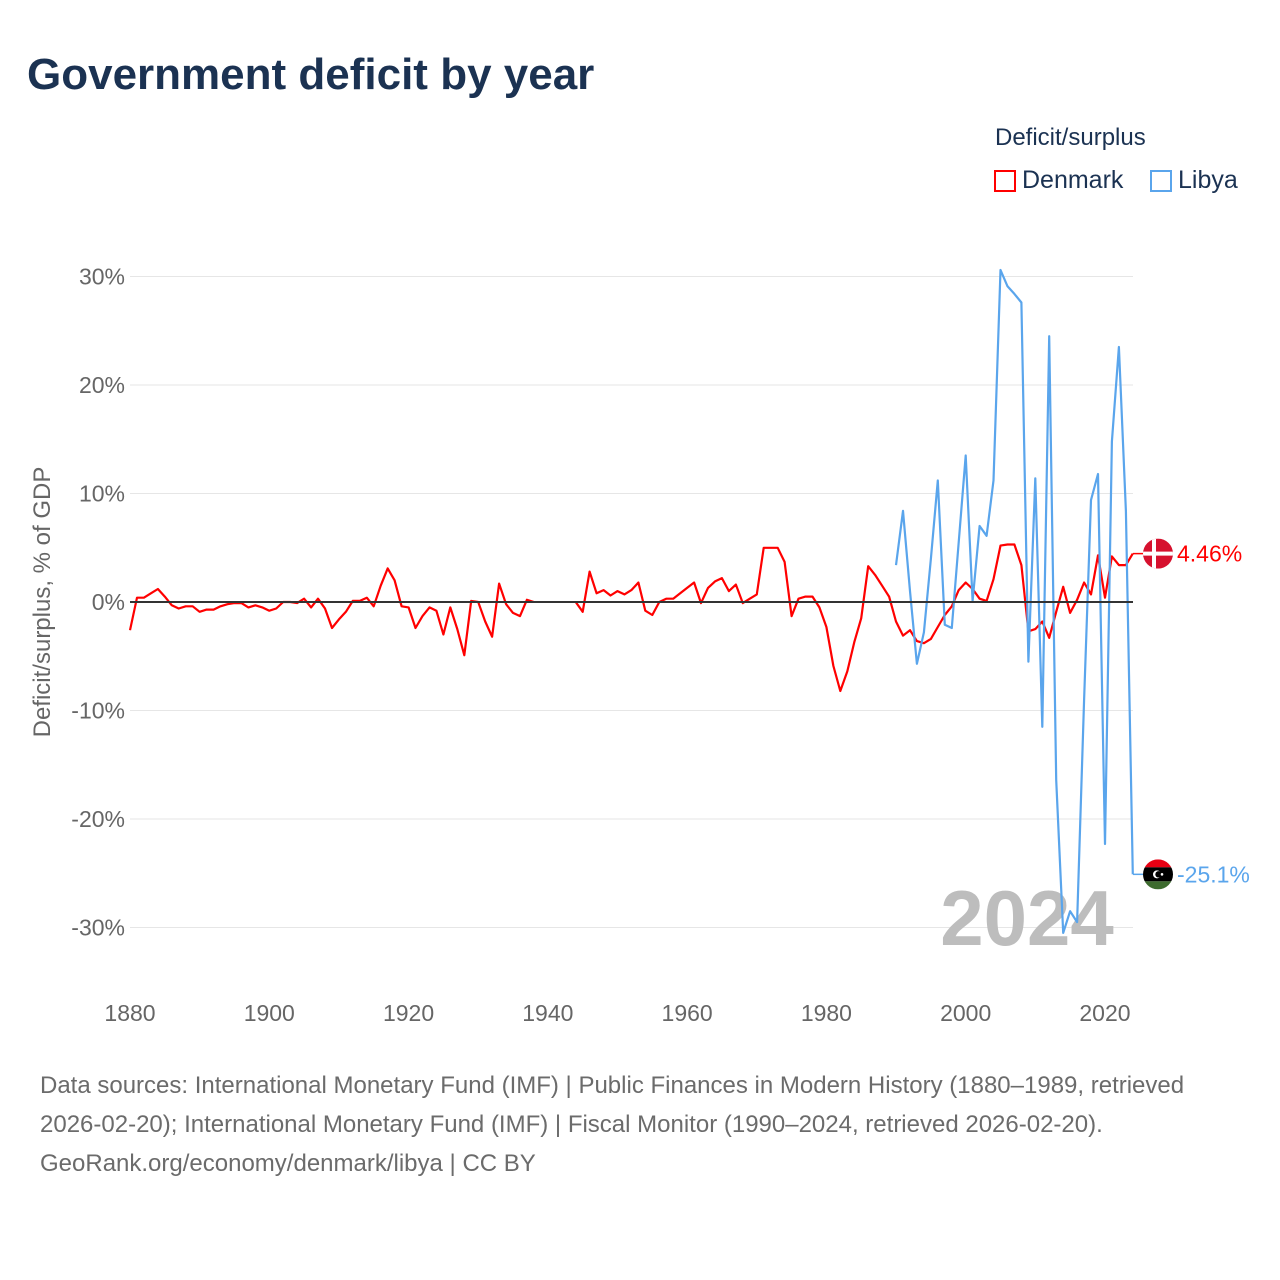 The width and height of the screenshot is (1280, 1280). What do you see at coordinates (1073, 180) in the screenshot?
I see `legend-label: Denmark` at bounding box center [1073, 180].